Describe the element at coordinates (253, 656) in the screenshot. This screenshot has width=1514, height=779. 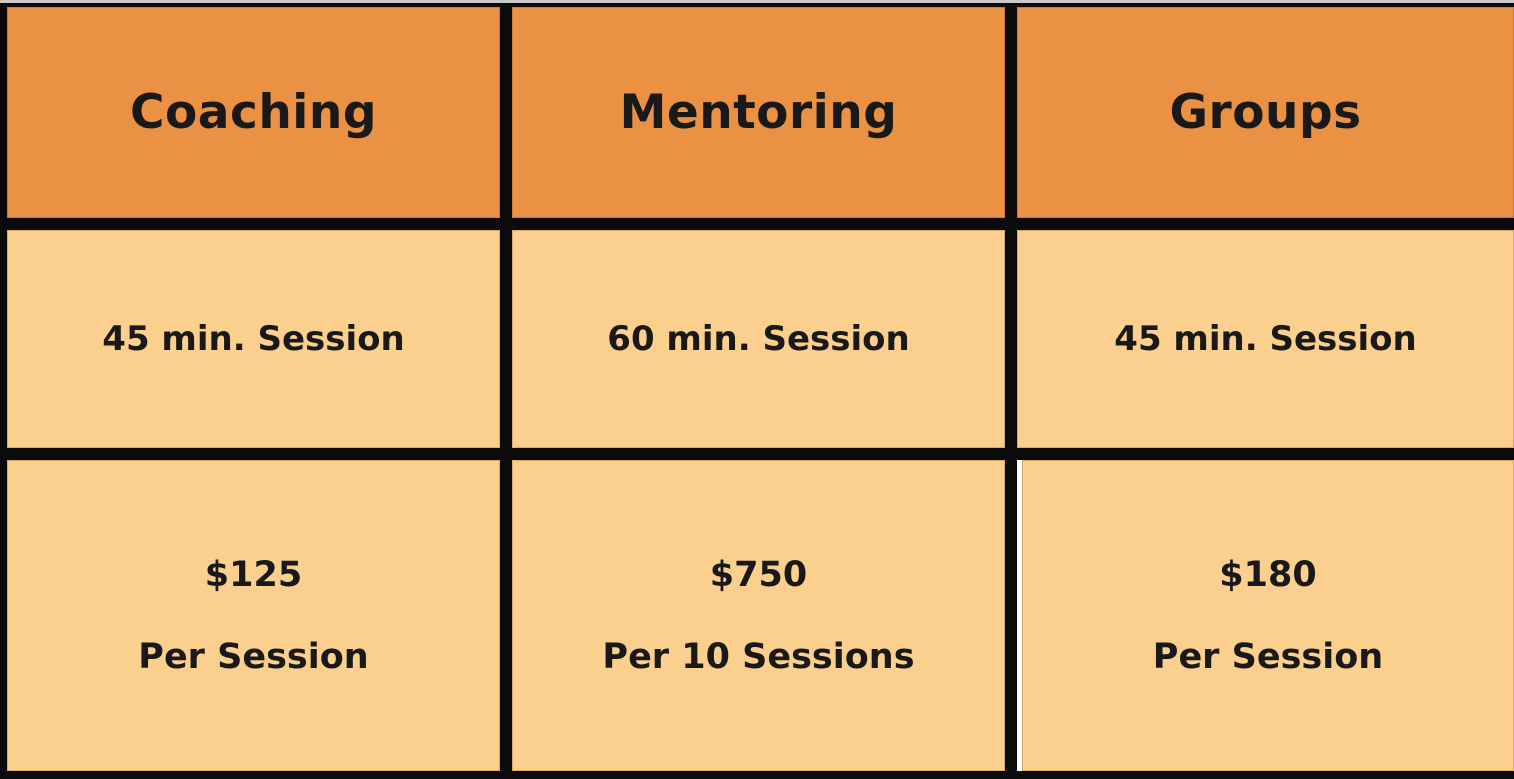
I see `price-unit-coaching: Per Session` at that location.